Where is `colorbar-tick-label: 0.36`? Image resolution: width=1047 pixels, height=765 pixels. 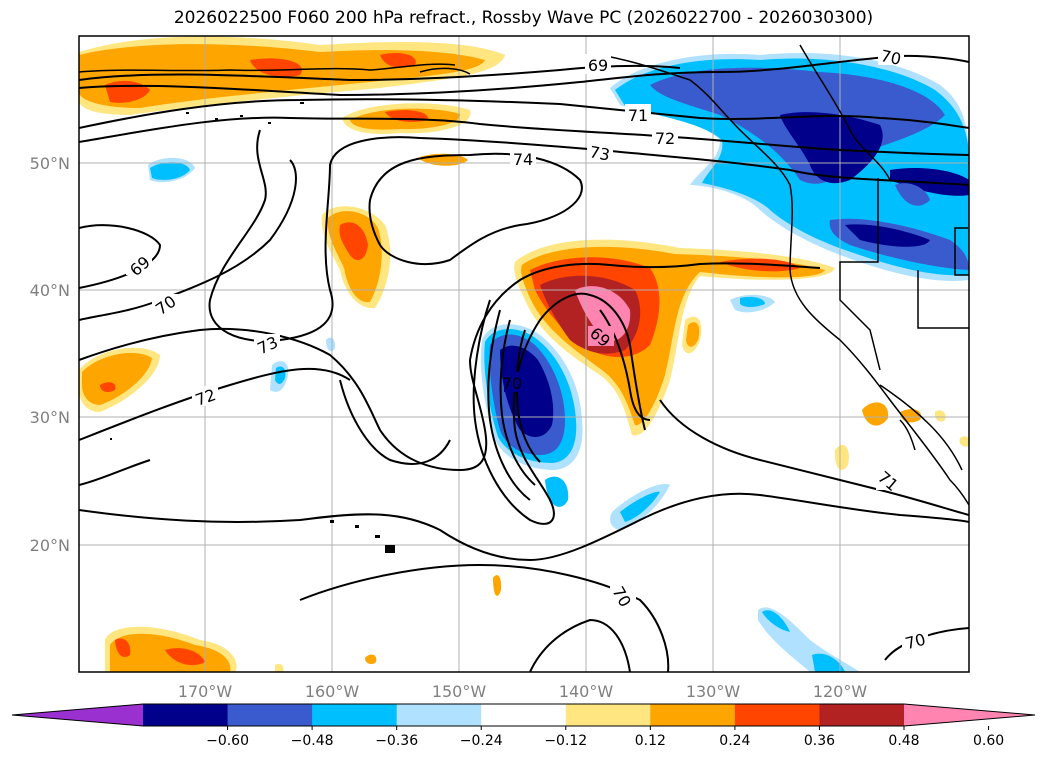 colorbar-tick-label: 0.36 is located at coordinates (819, 741).